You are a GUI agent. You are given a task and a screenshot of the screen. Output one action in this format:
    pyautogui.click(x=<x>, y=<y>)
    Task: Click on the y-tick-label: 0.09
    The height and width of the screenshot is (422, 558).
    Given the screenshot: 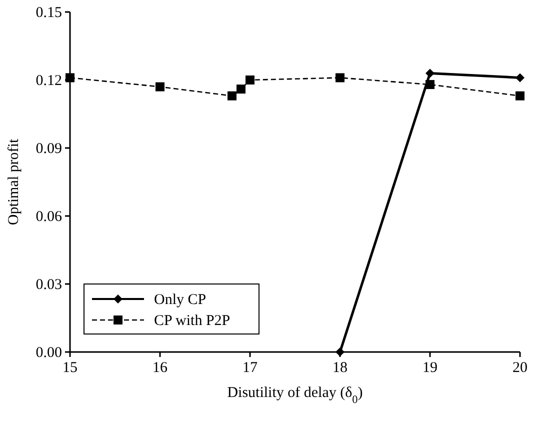 What is the action you would take?
    pyautogui.click(x=49, y=149)
    